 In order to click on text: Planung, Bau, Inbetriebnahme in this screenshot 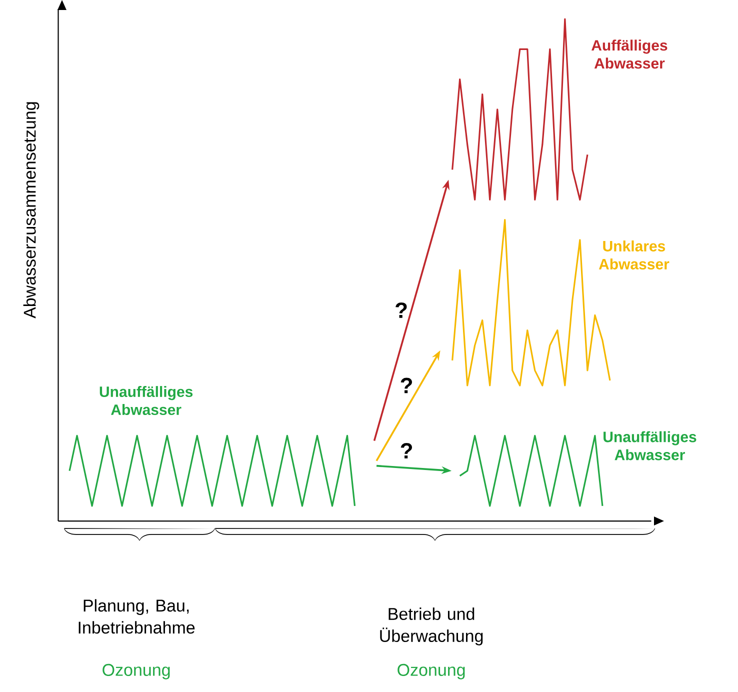, I will do `click(136, 616)`.